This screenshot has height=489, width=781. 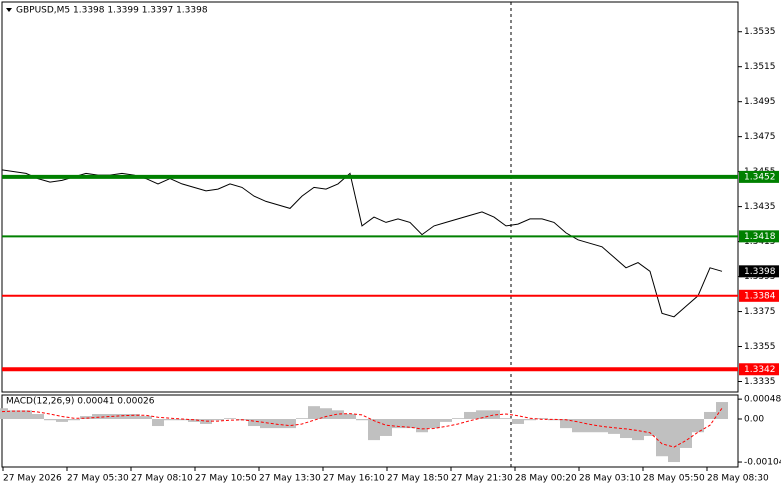 I want to click on level-label: 1.3452, so click(x=760, y=177).